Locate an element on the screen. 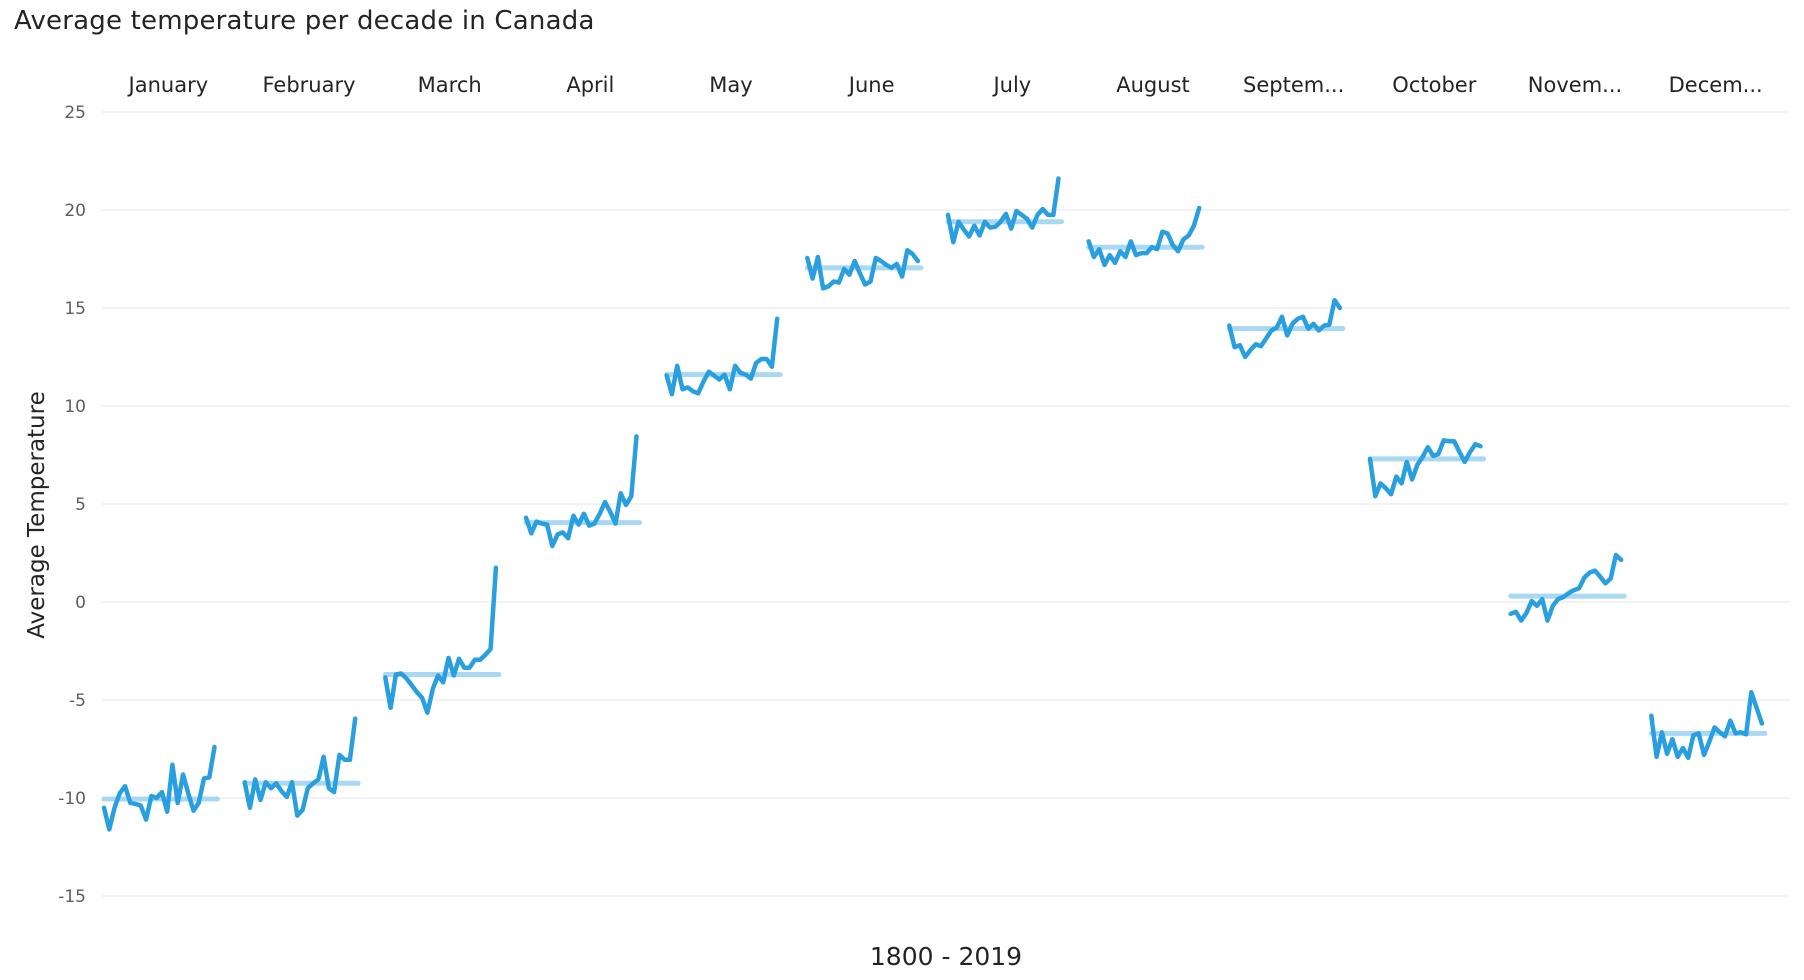 The height and width of the screenshot is (980, 1804). month-header: February is located at coordinates (308, 85).